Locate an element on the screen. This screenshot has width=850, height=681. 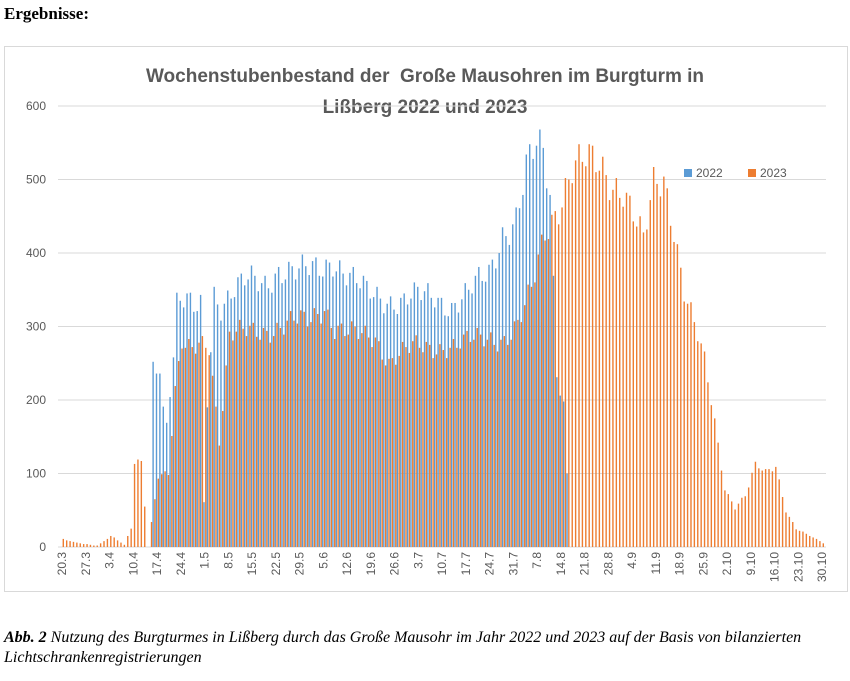
y-tick-label: 0 is located at coordinates (42, 547).